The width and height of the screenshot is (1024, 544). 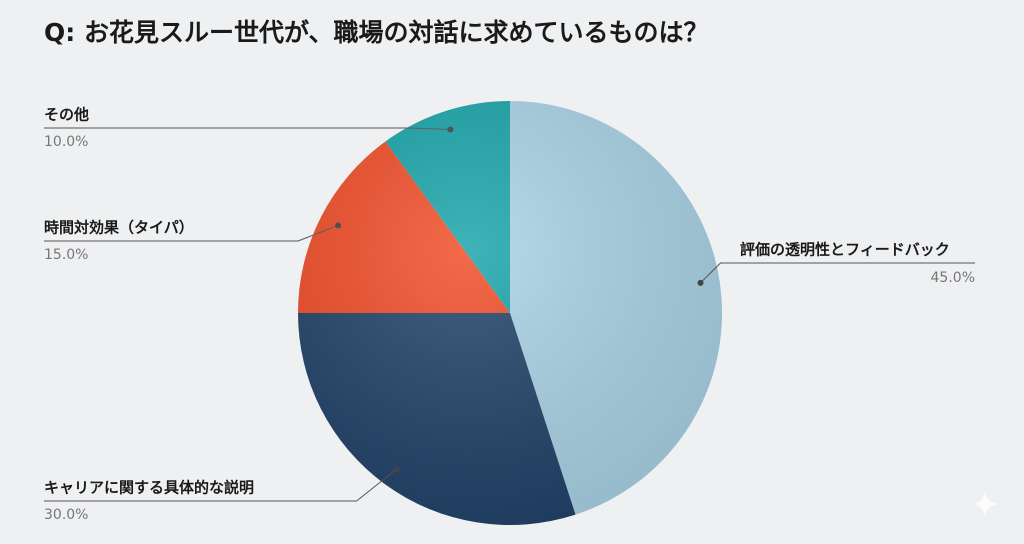 What do you see at coordinates (985, 504) in the screenshot?
I see `sparkle-icon` at bounding box center [985, 504].